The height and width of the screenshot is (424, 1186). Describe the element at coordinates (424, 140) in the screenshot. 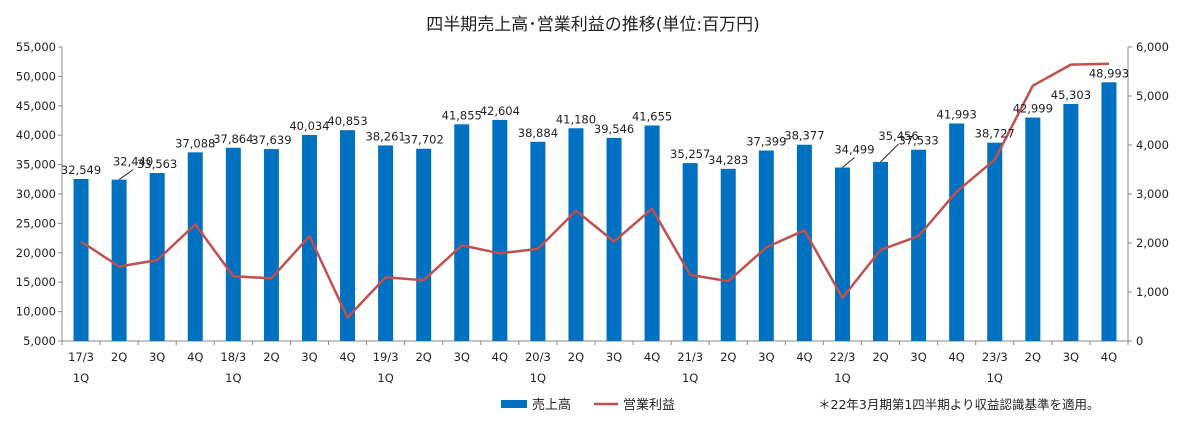

I see `data-label: 37,702` at that location.